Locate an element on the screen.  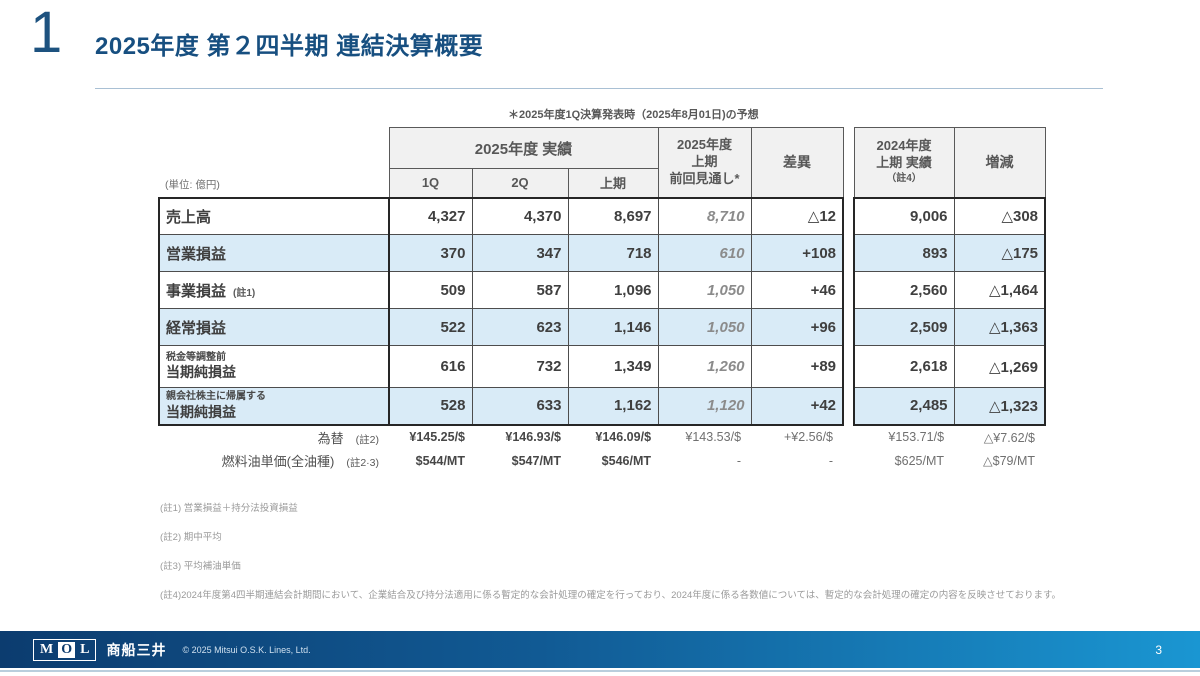
row-label-text: 営業損益 is located at coordinates (196, 254).